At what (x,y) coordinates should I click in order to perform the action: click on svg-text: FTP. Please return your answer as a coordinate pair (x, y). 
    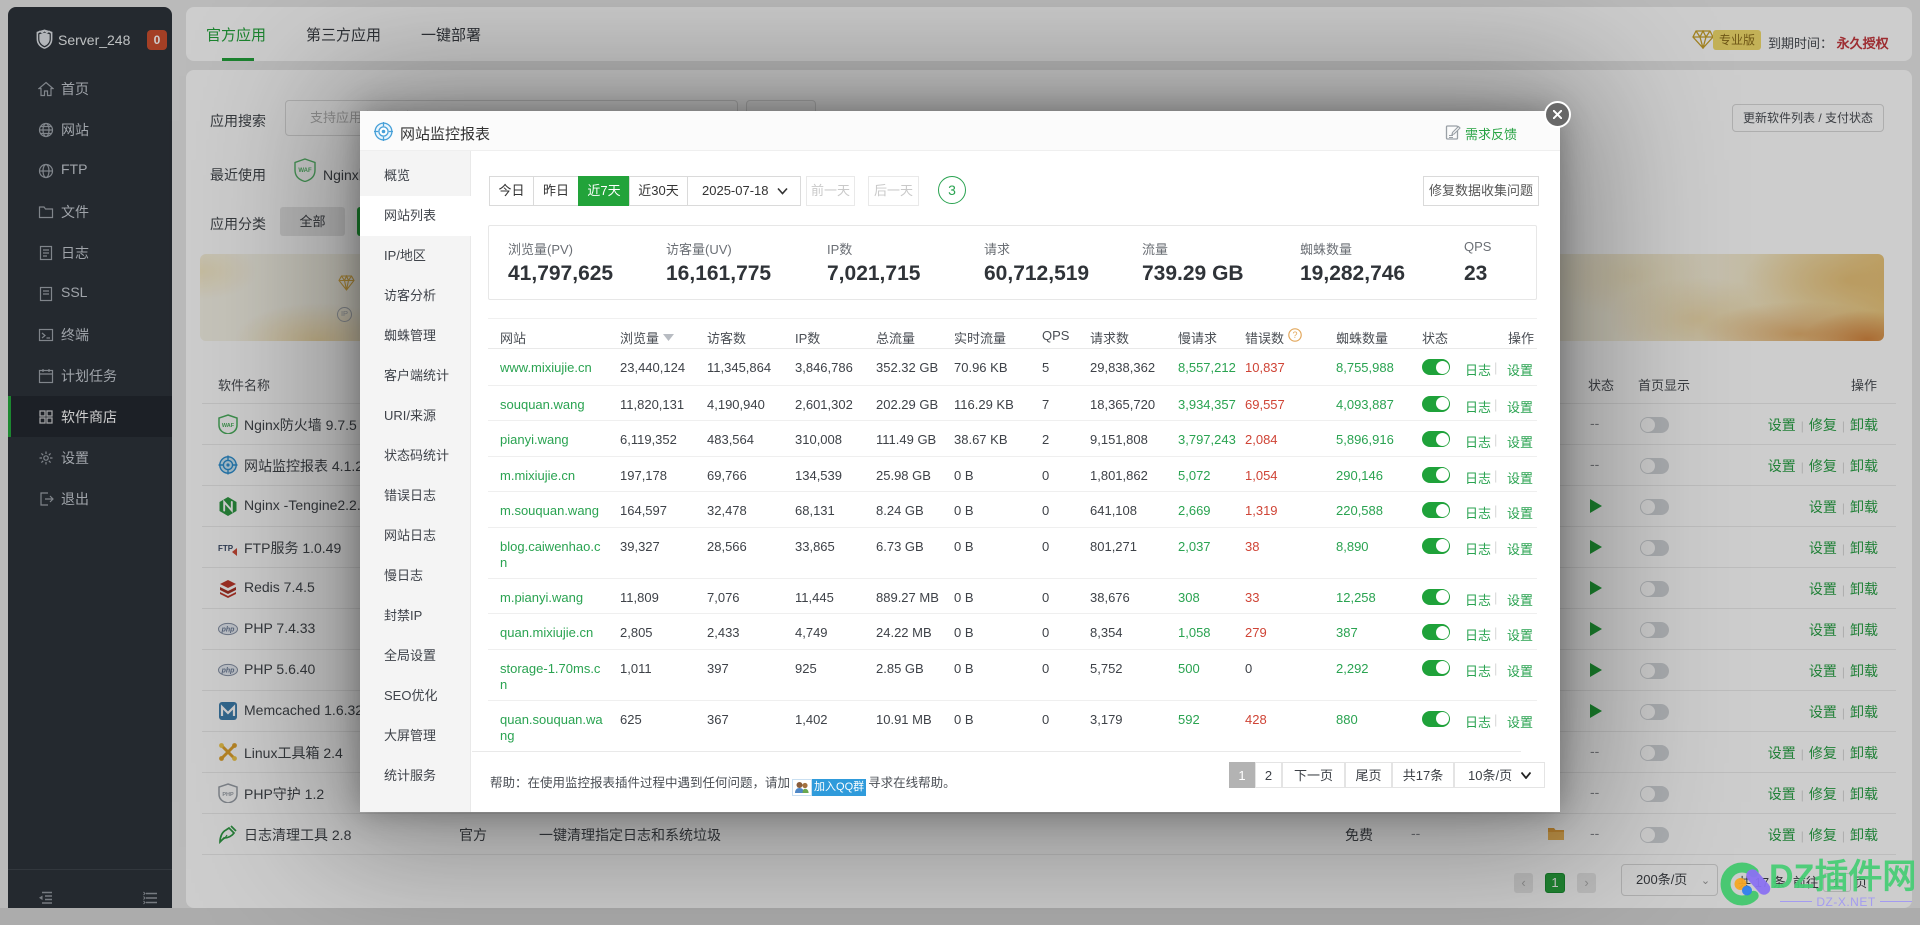
    Looking at the image, I should click on (226, 548).